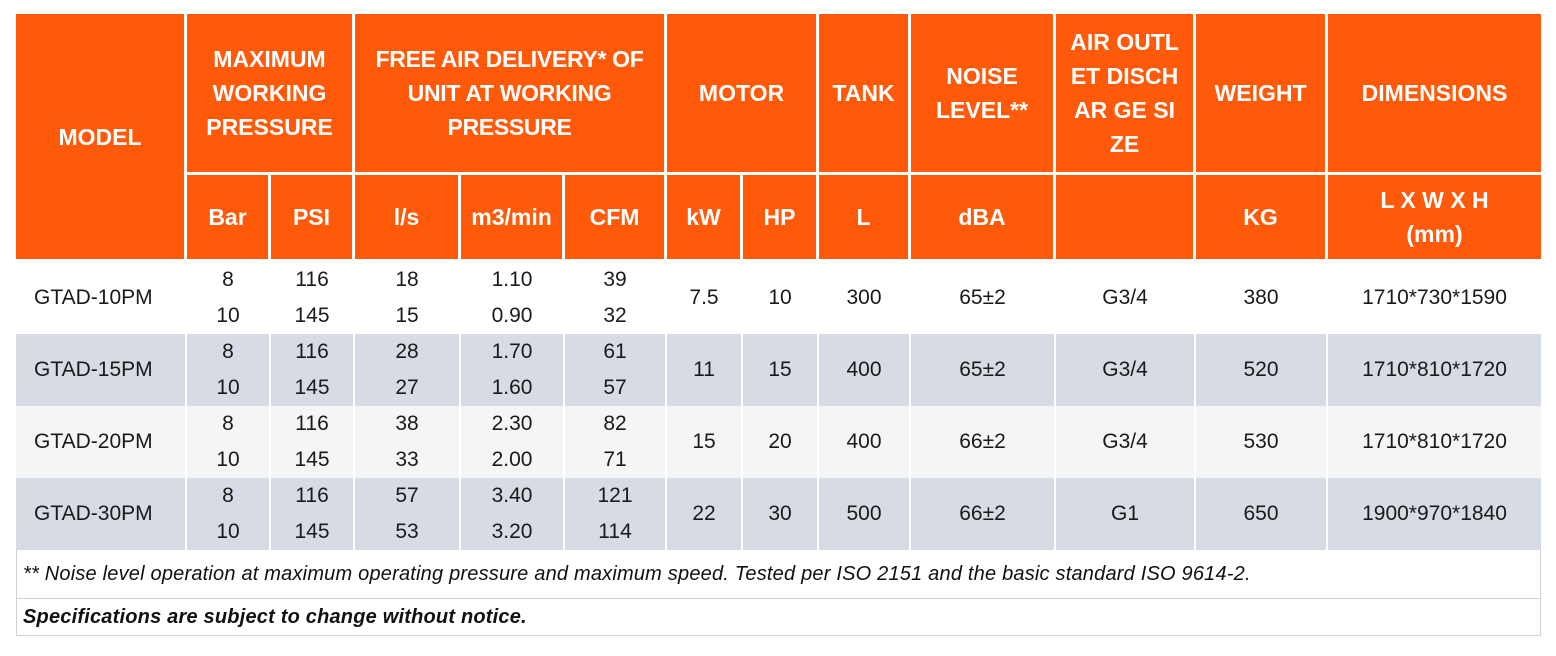 The image size is (1556, 656). Describe the element at coordinates (312, 279) in the screenshot. I see `cell-value: 116` at that location.